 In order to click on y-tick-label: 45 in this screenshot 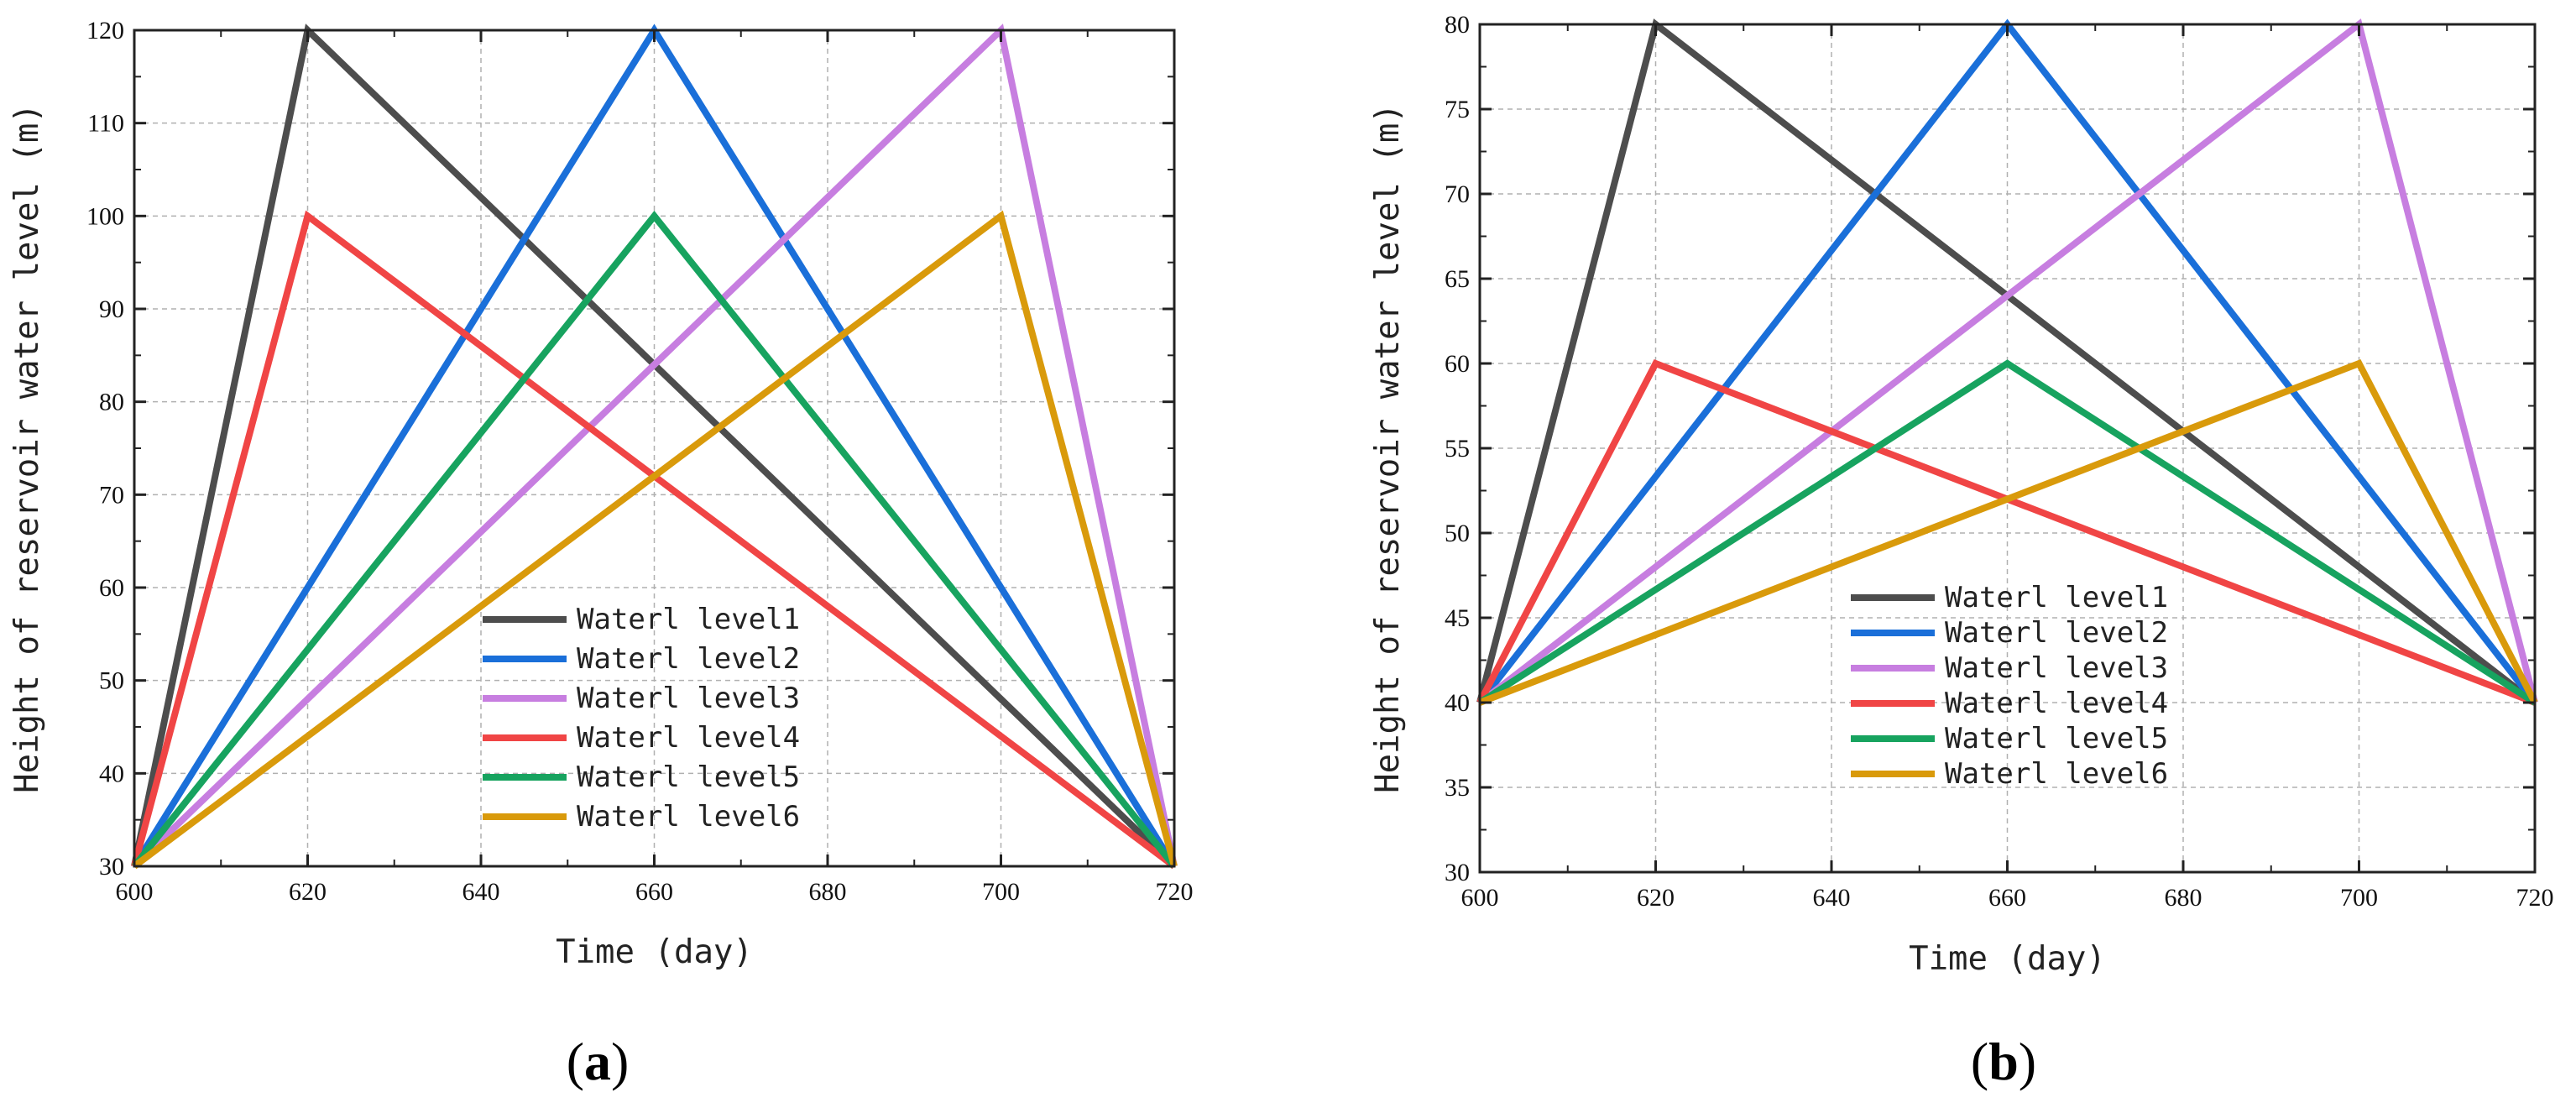, I will do `click(1457, 618)`.